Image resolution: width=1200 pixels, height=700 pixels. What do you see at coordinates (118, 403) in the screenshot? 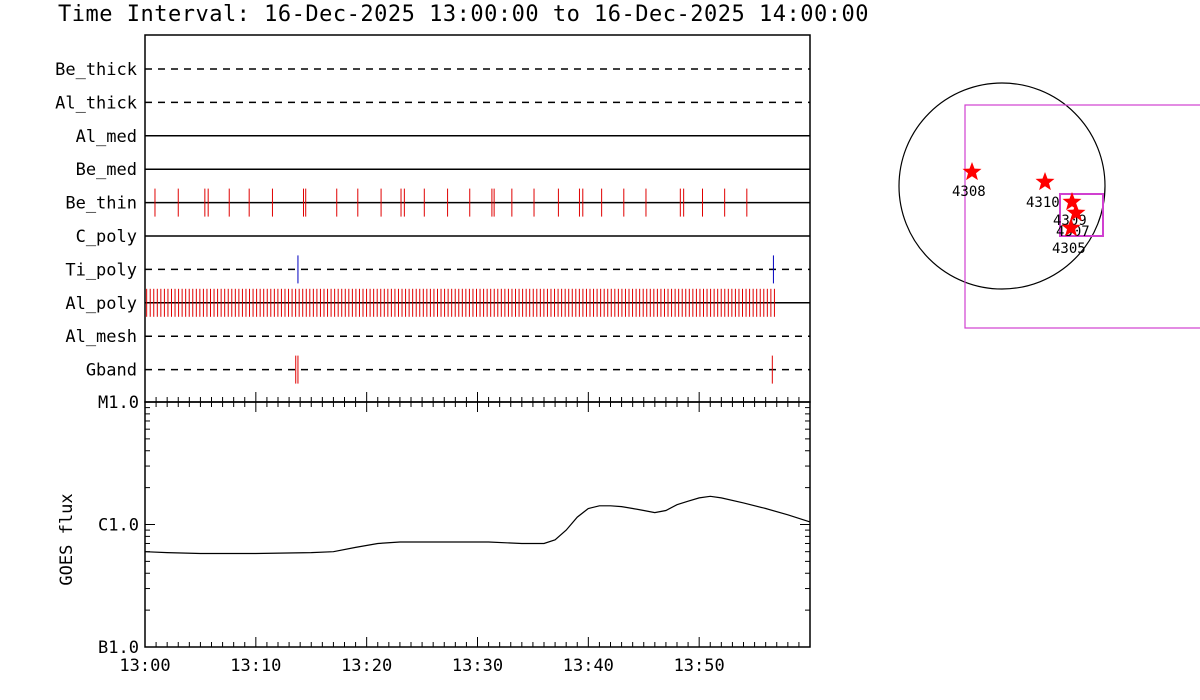
I see `y-tick-label: M1.0` at bounding box center [118, 403].